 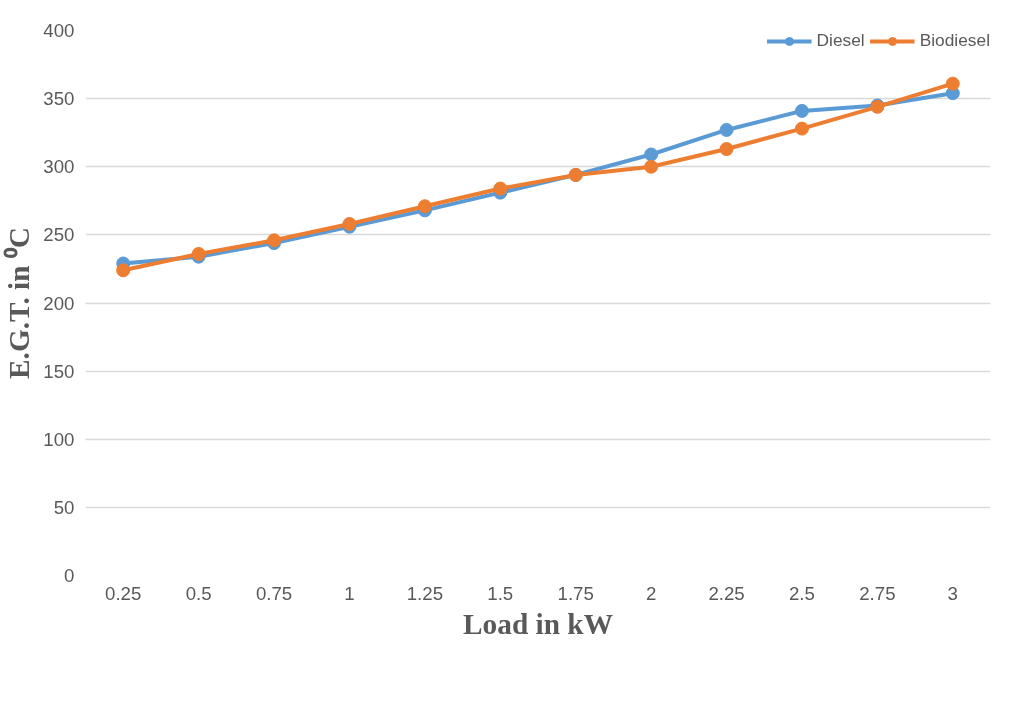 I want to click on y-tick-label: 0, so click(x=69, y=575).